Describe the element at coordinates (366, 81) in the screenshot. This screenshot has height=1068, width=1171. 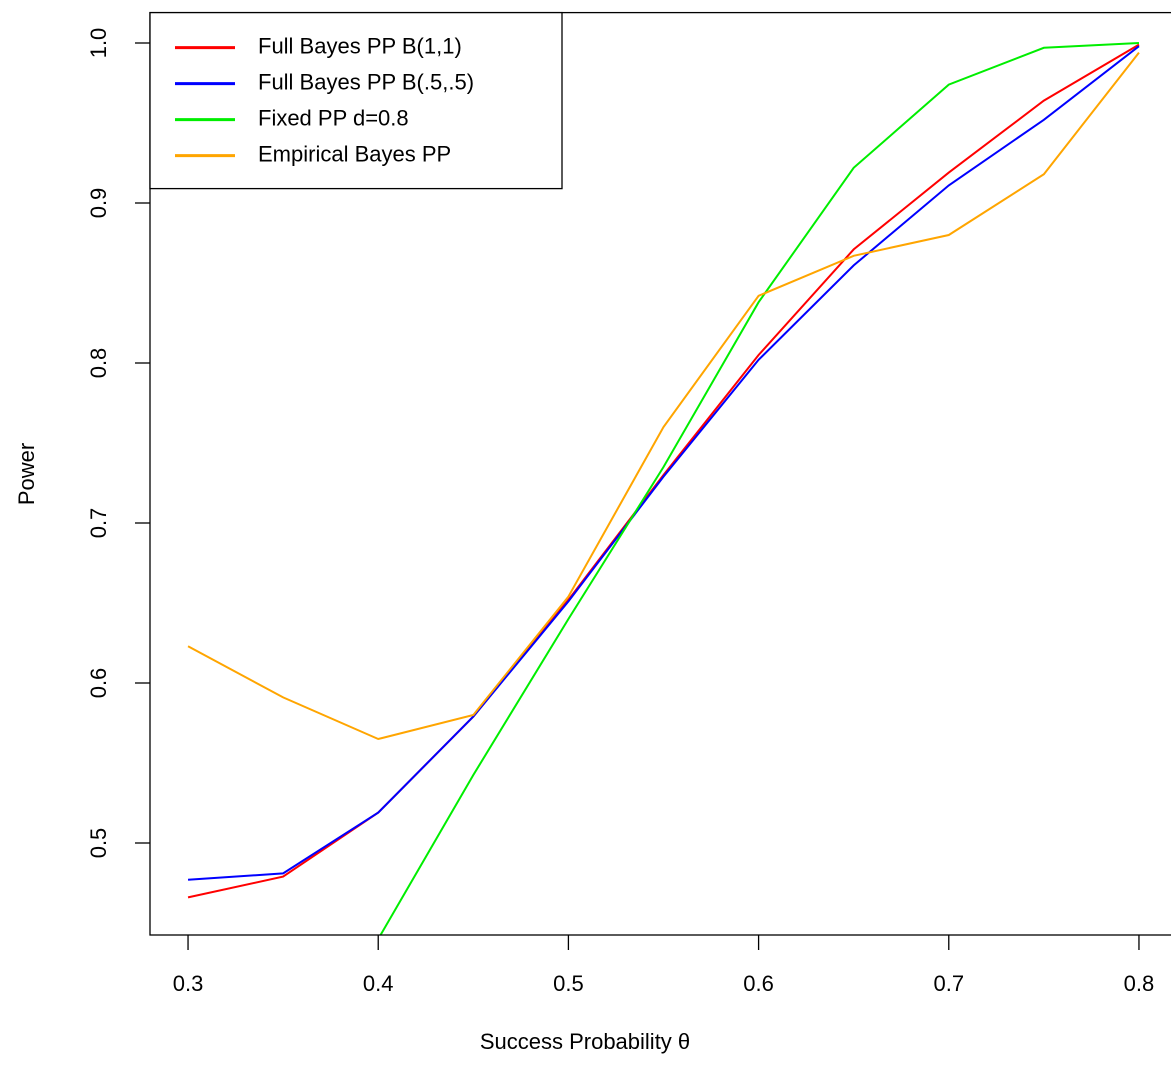
I see `legend-label: Full Bayes PP B(.5,.5)` at that location.